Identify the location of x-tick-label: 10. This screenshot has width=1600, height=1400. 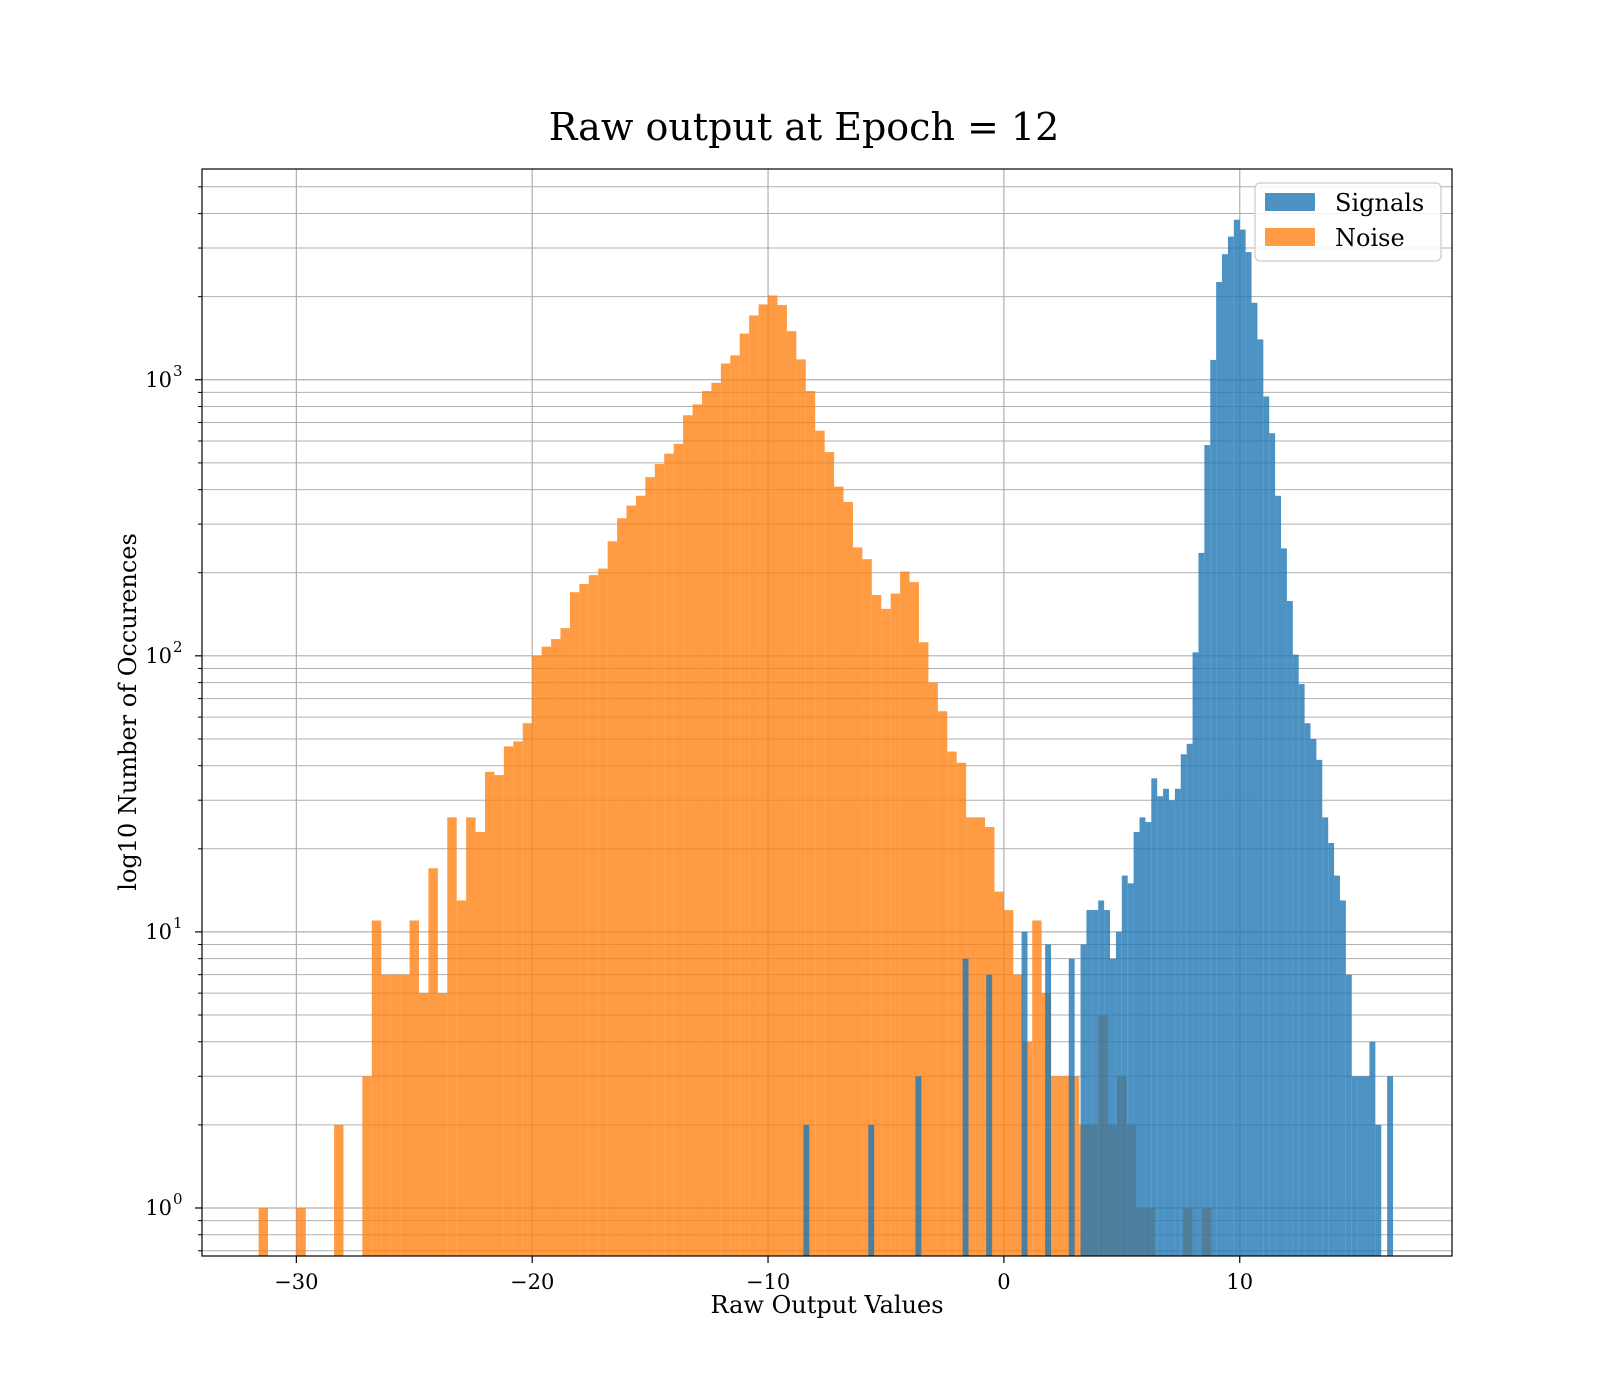
(1239, 1282).